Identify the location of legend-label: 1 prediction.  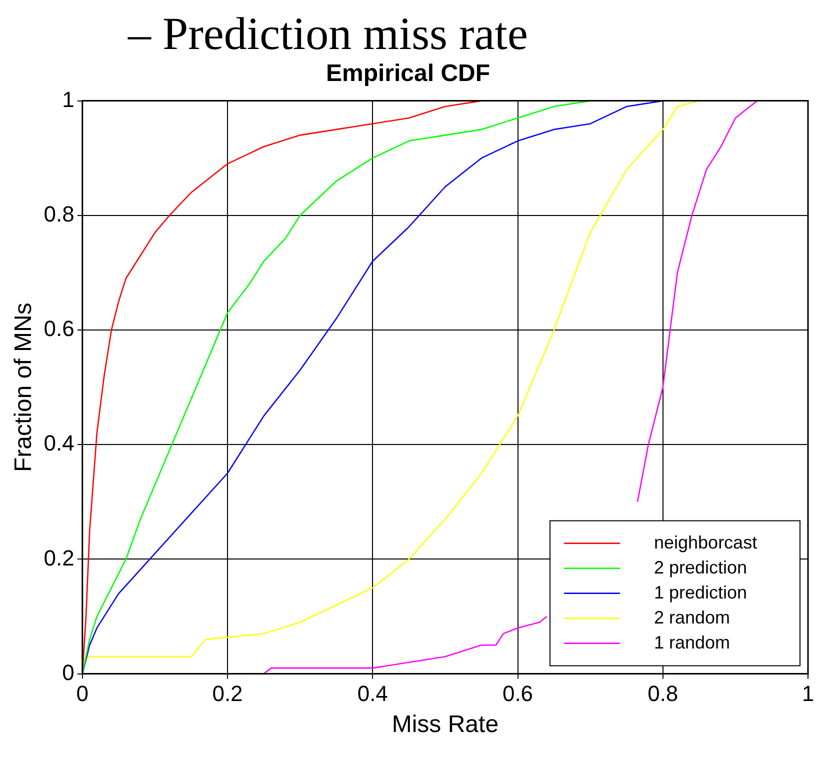
(701, 592).